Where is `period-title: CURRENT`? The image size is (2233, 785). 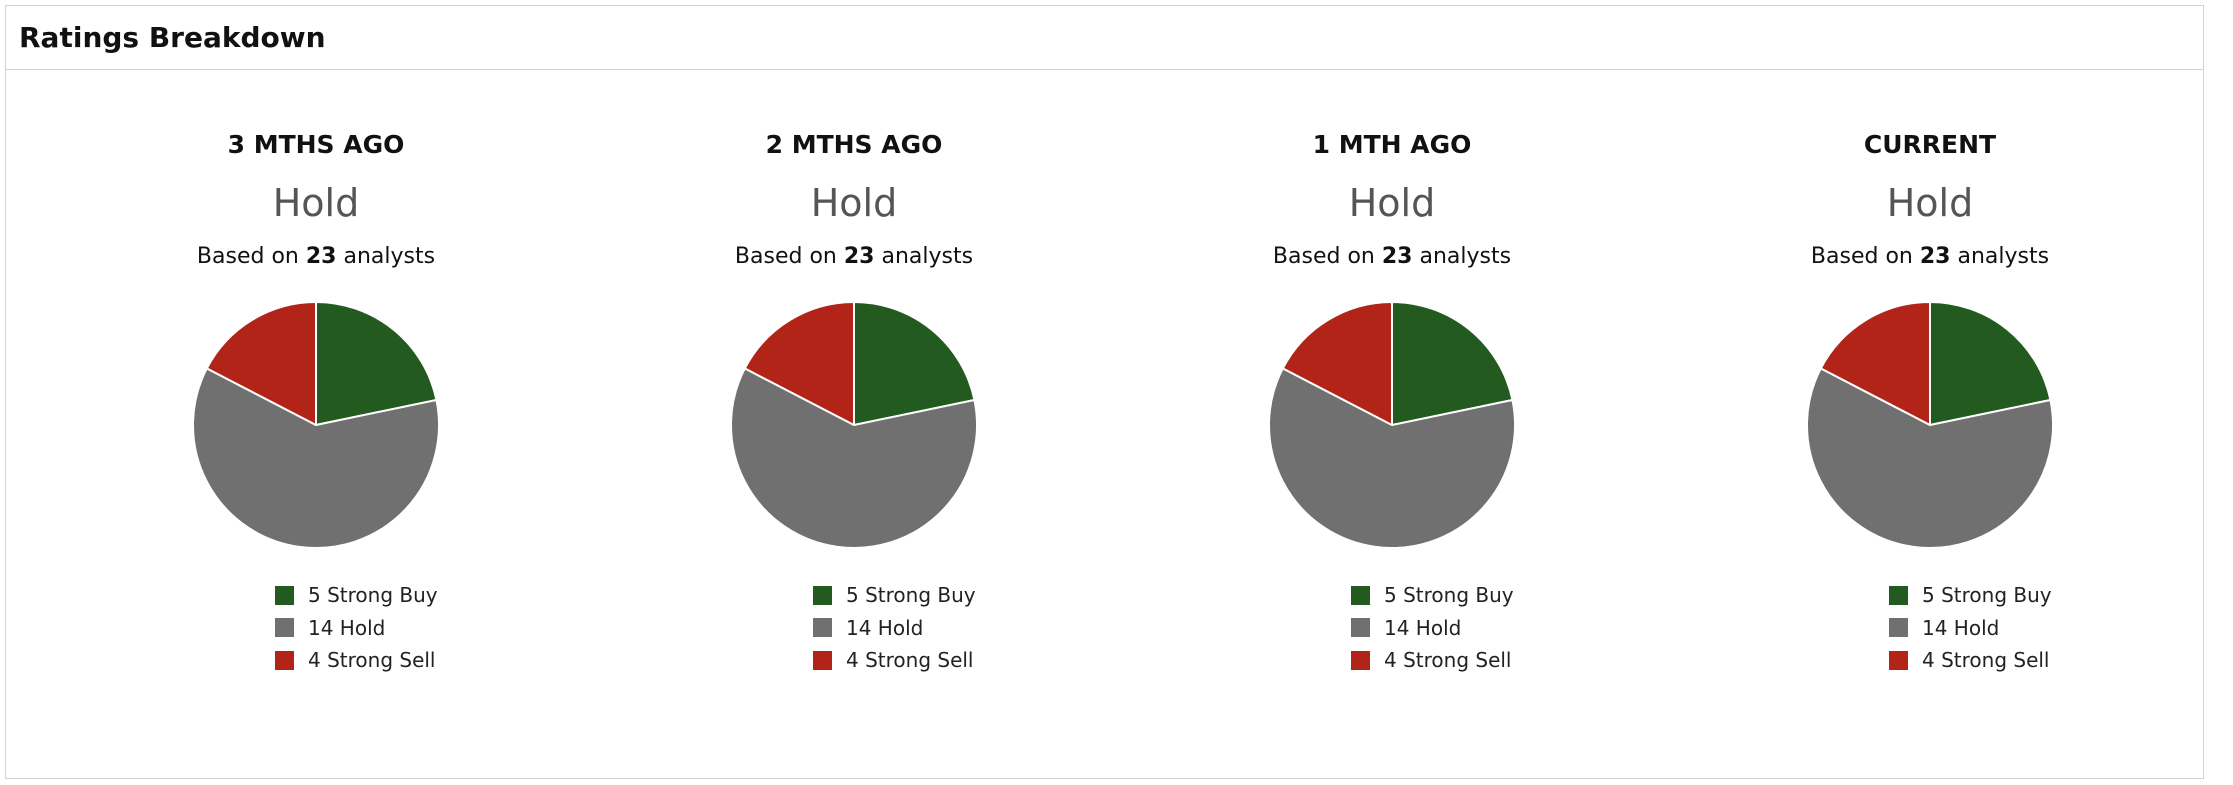
period-title: CURRENT is located at coordinates (1930, 144).